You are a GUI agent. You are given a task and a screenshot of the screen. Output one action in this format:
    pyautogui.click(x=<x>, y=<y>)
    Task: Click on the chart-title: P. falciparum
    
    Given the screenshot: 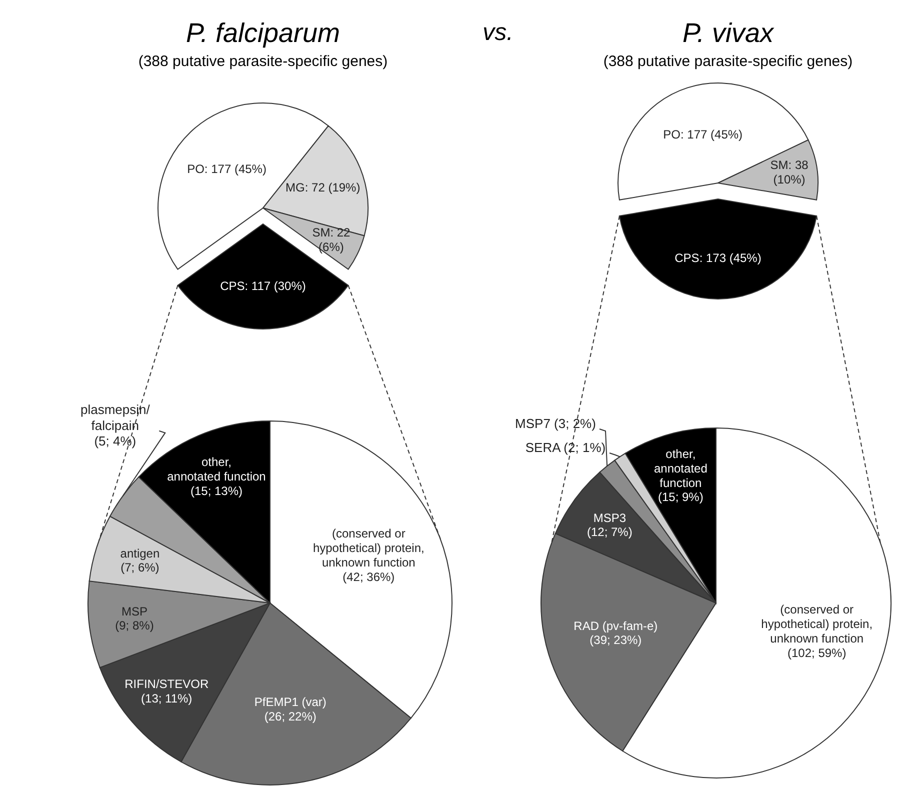 What is the action you would take?
    pyautogui.click(x=263, y=33)
    